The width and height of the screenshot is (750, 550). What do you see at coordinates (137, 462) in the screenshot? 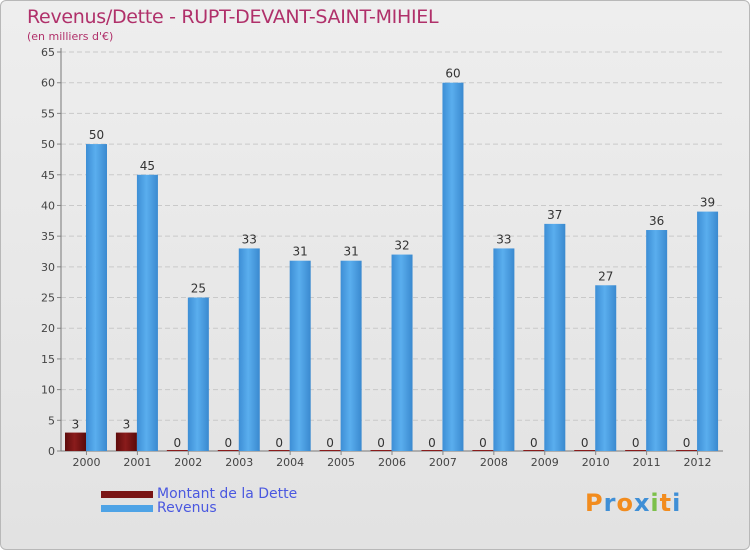
I see `x-tick-label: 2001` at bounding box center [137, 462].